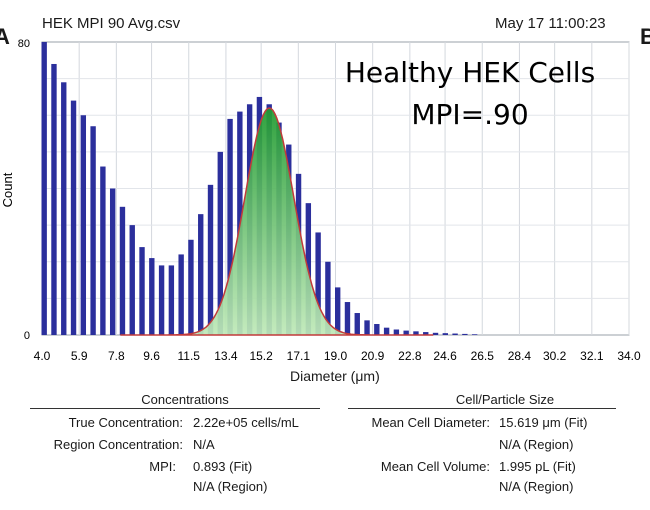  I want to click on x-tick-label: 5.9, so click(79, 356).